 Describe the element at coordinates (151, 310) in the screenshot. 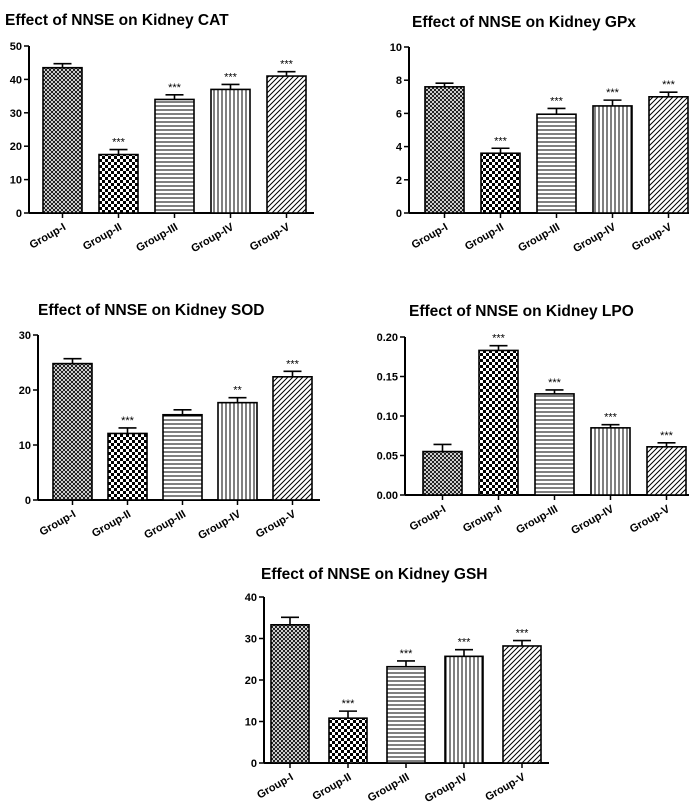

I see `chart-title: Effect of NNSE on Kidney SOD` at that location.